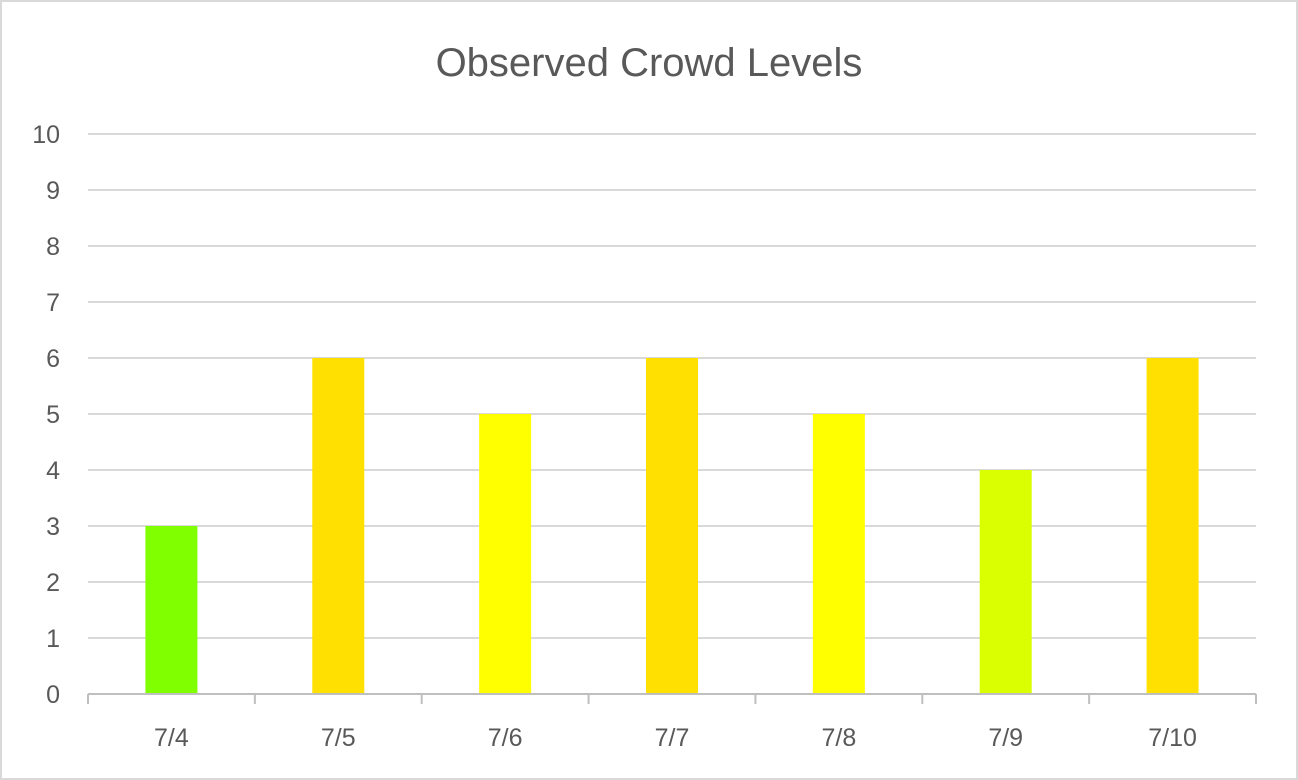  Describe the element at coordinates (505, 738) in the screenshot. I see `x-tick-label: 7/6` at that location.